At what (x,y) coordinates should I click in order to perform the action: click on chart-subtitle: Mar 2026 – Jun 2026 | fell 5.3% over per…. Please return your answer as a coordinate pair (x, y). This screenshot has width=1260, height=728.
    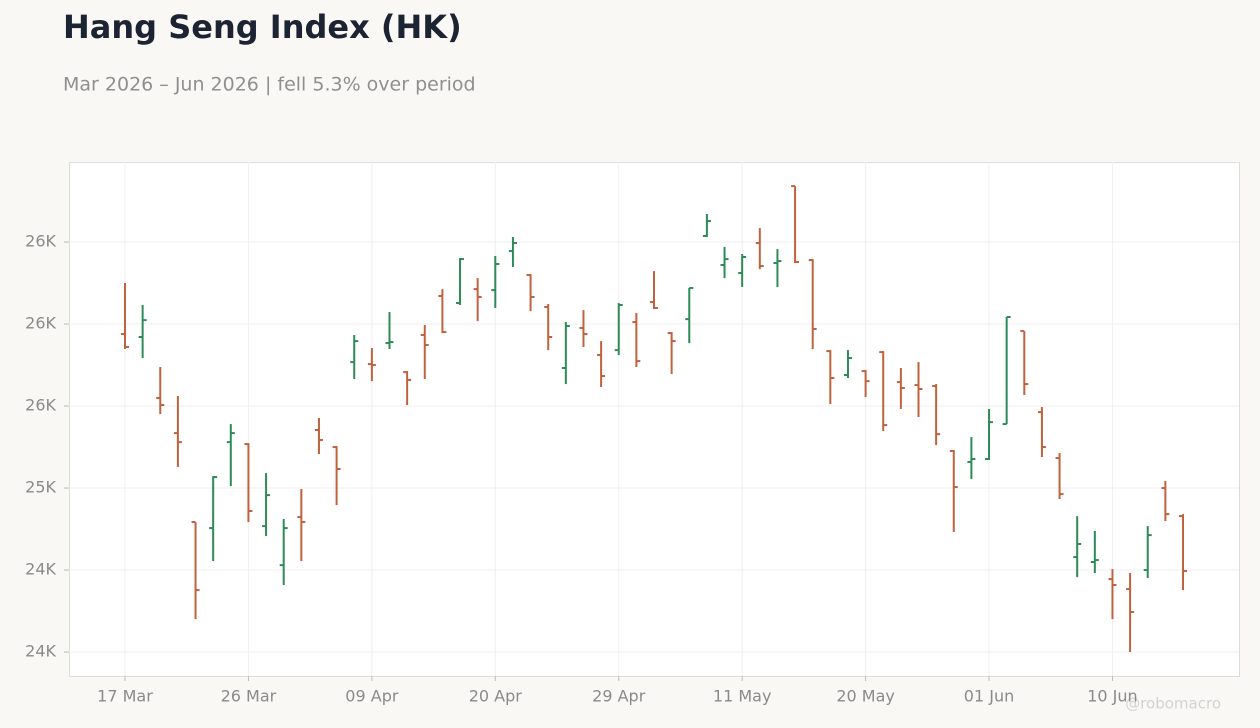
    Looking at the image, I should click on (269, 85).